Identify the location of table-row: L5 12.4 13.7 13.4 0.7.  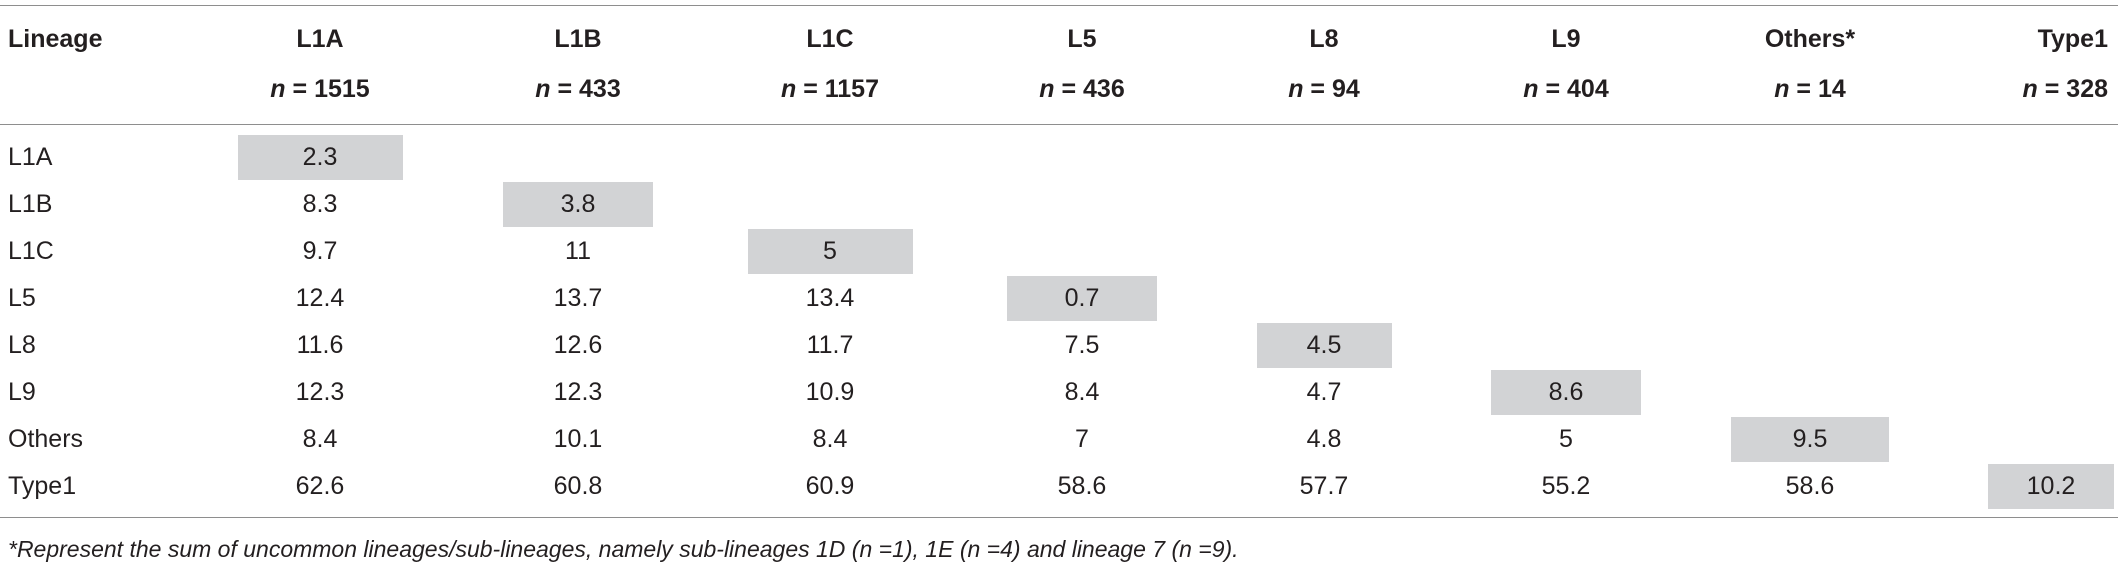
(1059, 298).